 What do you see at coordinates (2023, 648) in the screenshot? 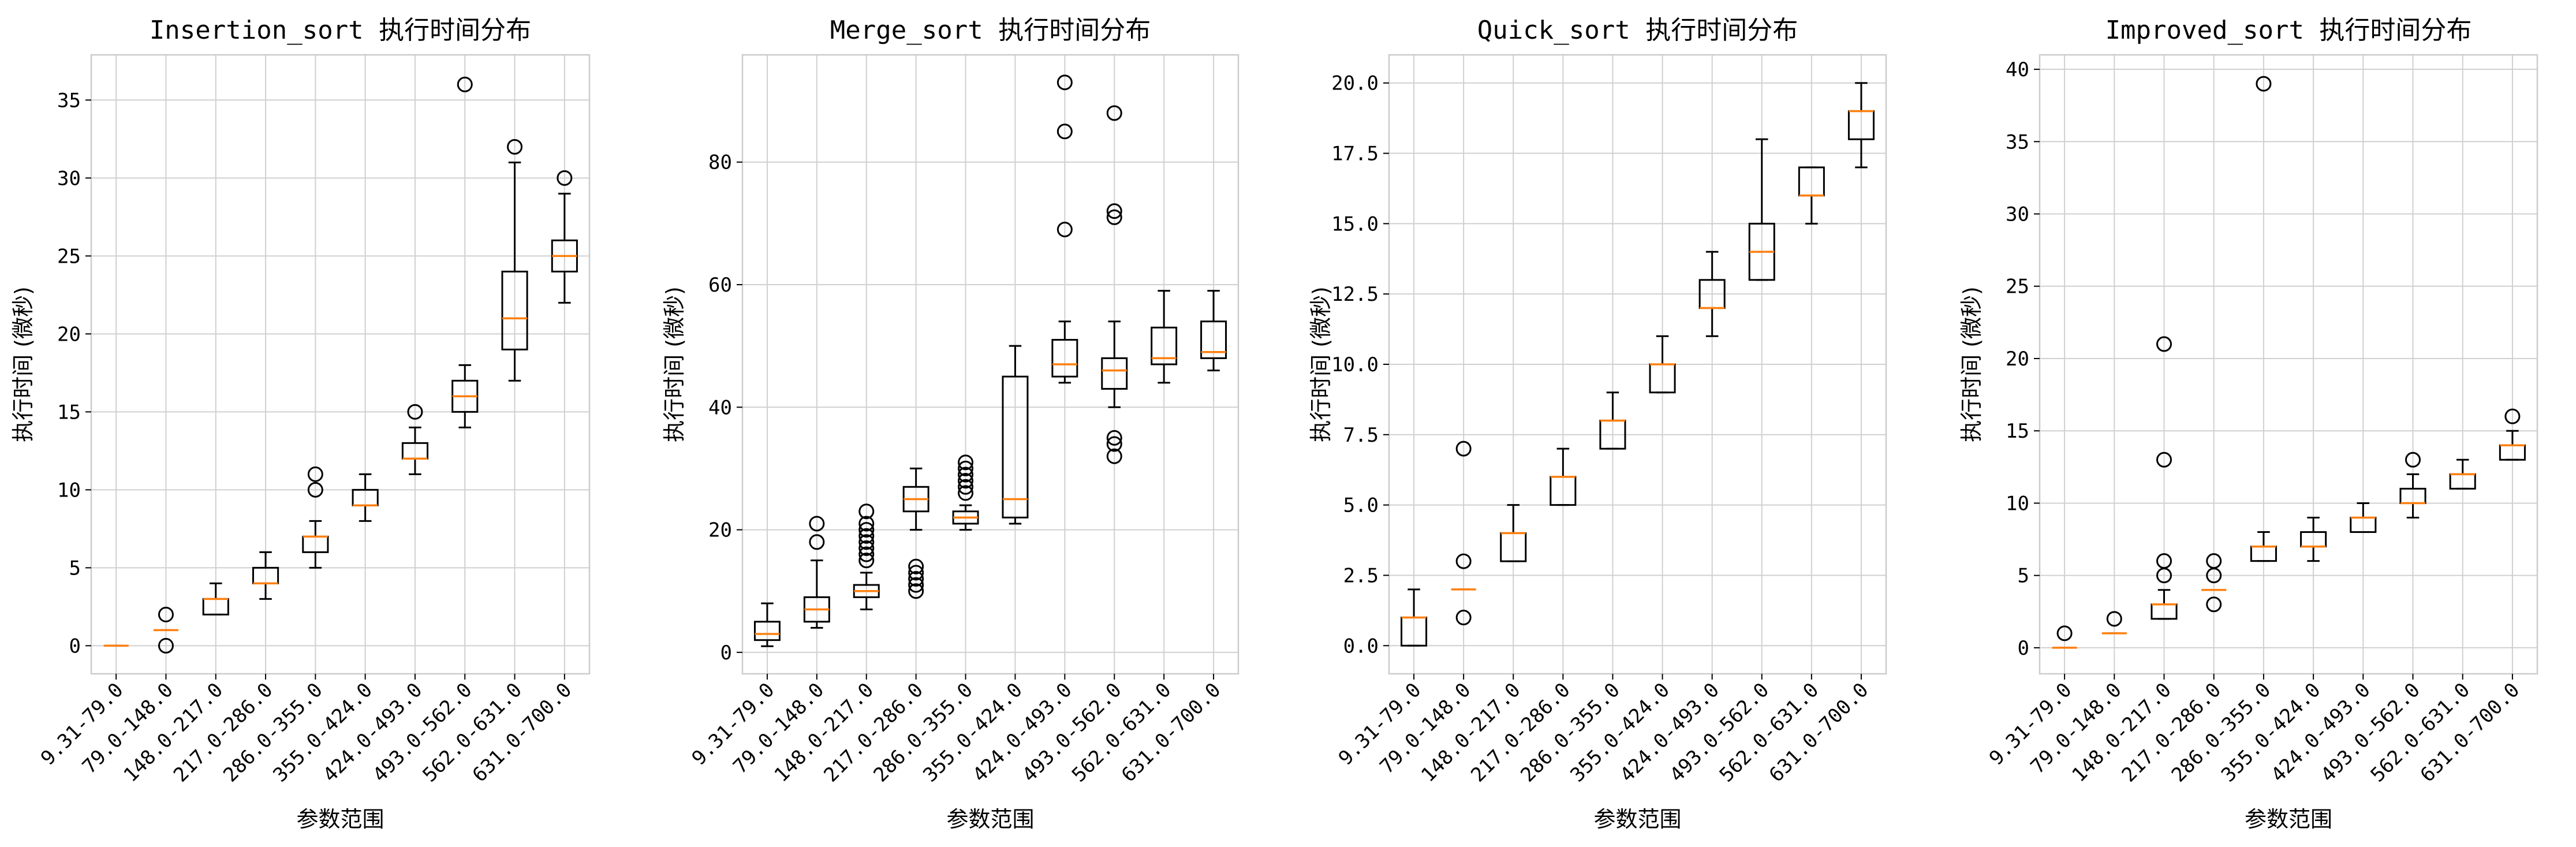
I see `y-tick-label: 0` at bounding box center [2023, 648].